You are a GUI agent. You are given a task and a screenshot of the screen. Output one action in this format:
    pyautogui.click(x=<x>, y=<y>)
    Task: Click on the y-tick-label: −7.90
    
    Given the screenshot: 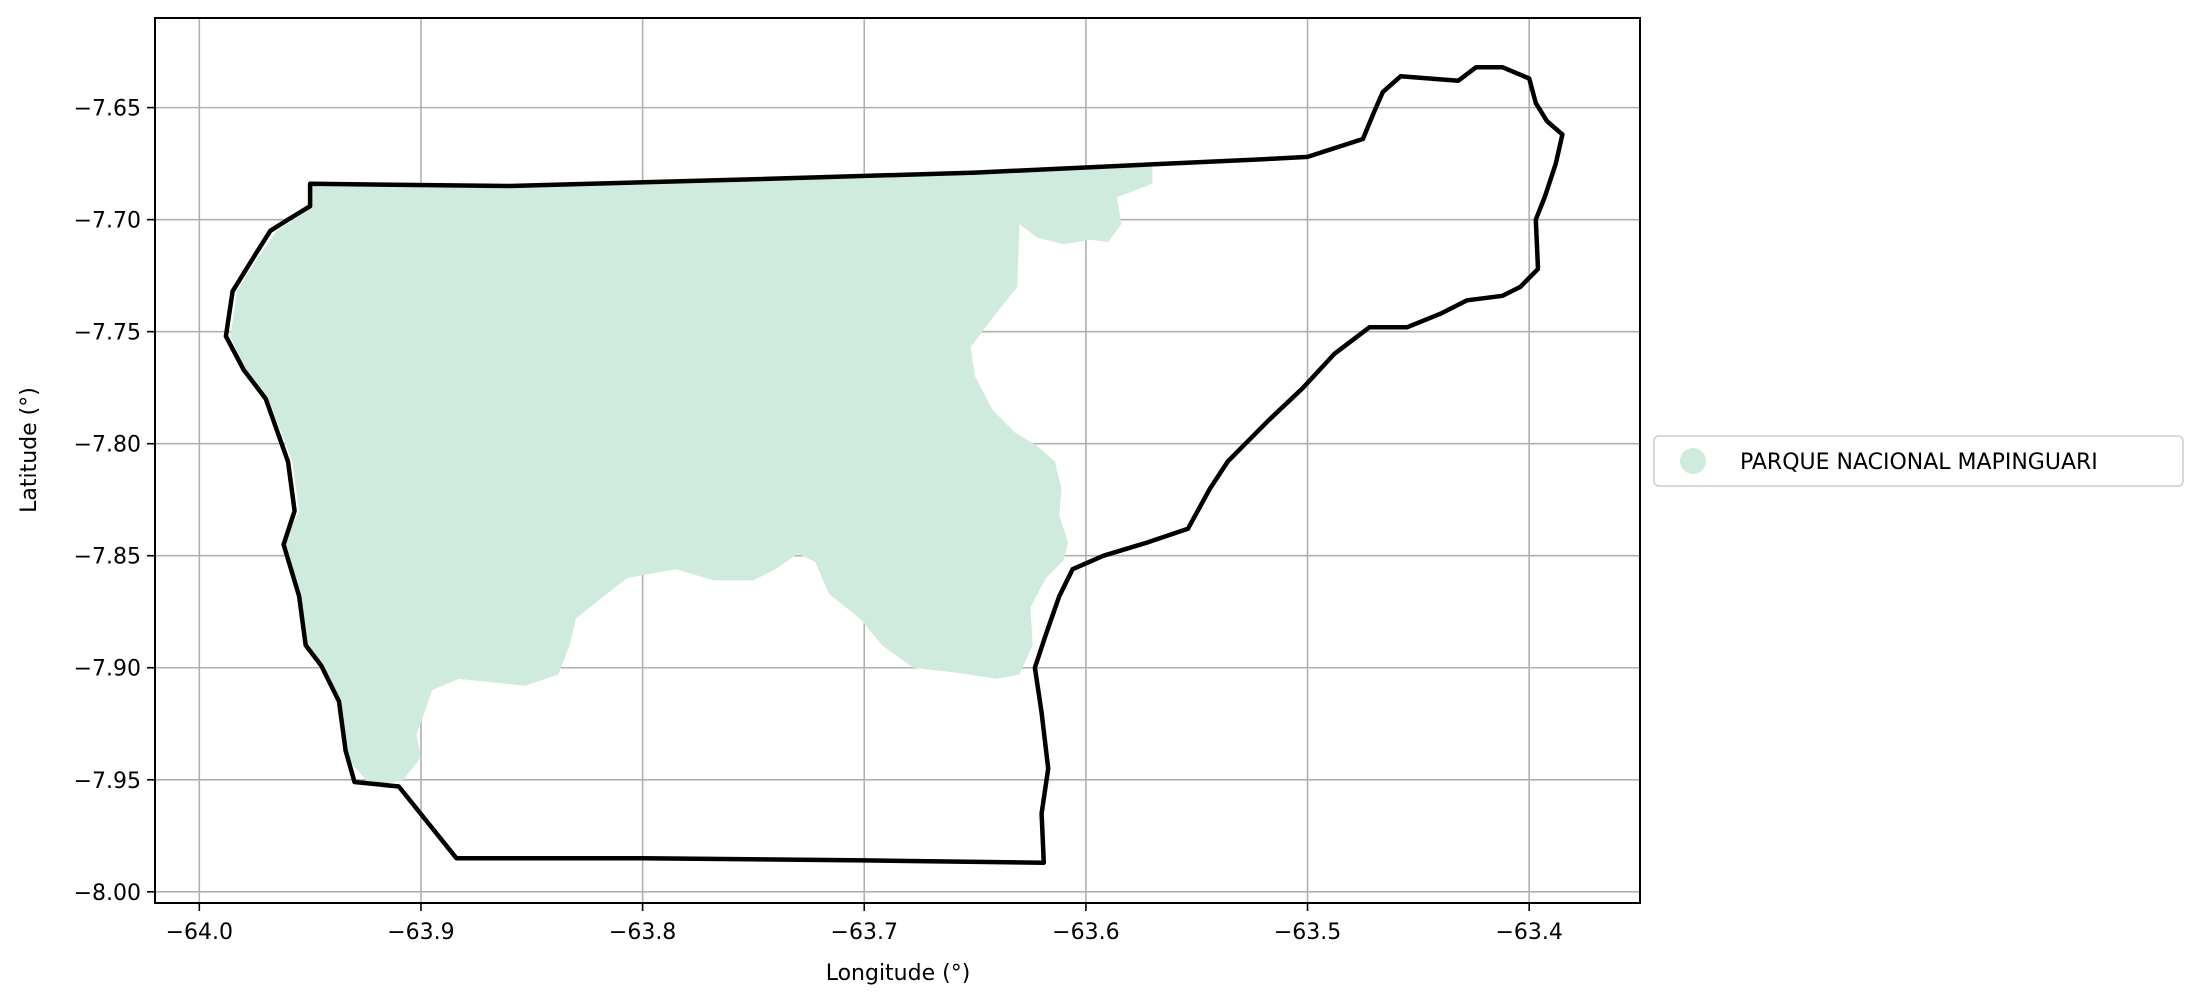 What is the action you would take?
    pyautogui.click(x=107, y=669)
    